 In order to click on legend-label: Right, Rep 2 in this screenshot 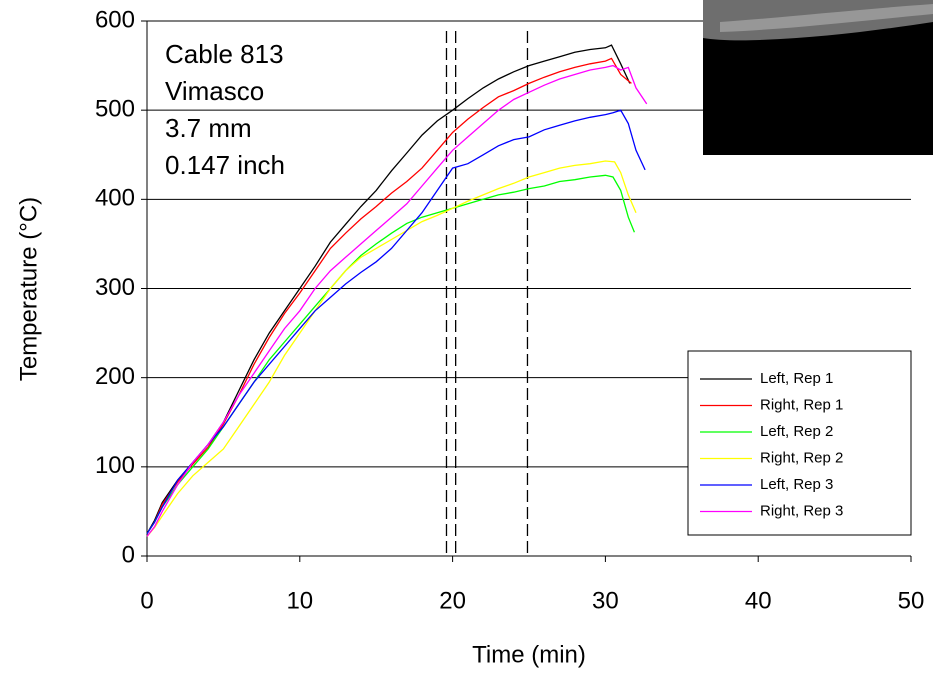, I will do `click(801, 457)`.